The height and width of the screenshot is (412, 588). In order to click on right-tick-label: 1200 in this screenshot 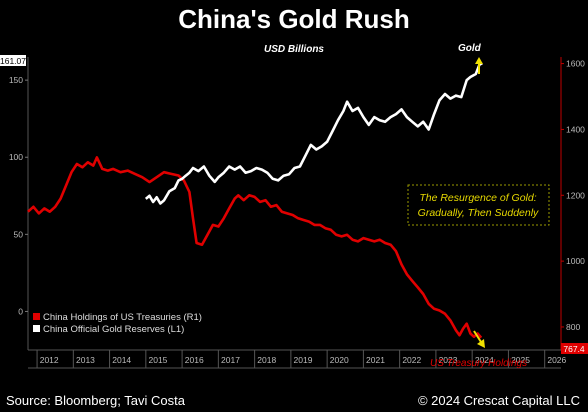, I will do `click(575, 195)`.